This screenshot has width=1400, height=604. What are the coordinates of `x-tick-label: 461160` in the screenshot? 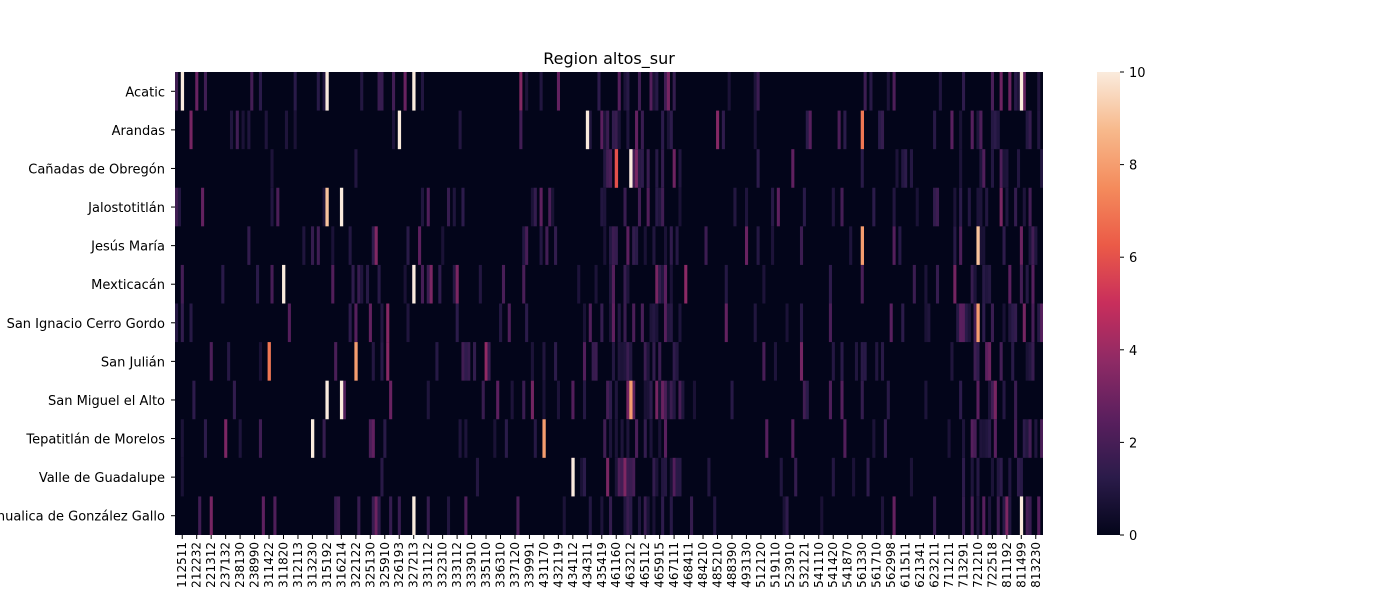 It's located at (616, 565).